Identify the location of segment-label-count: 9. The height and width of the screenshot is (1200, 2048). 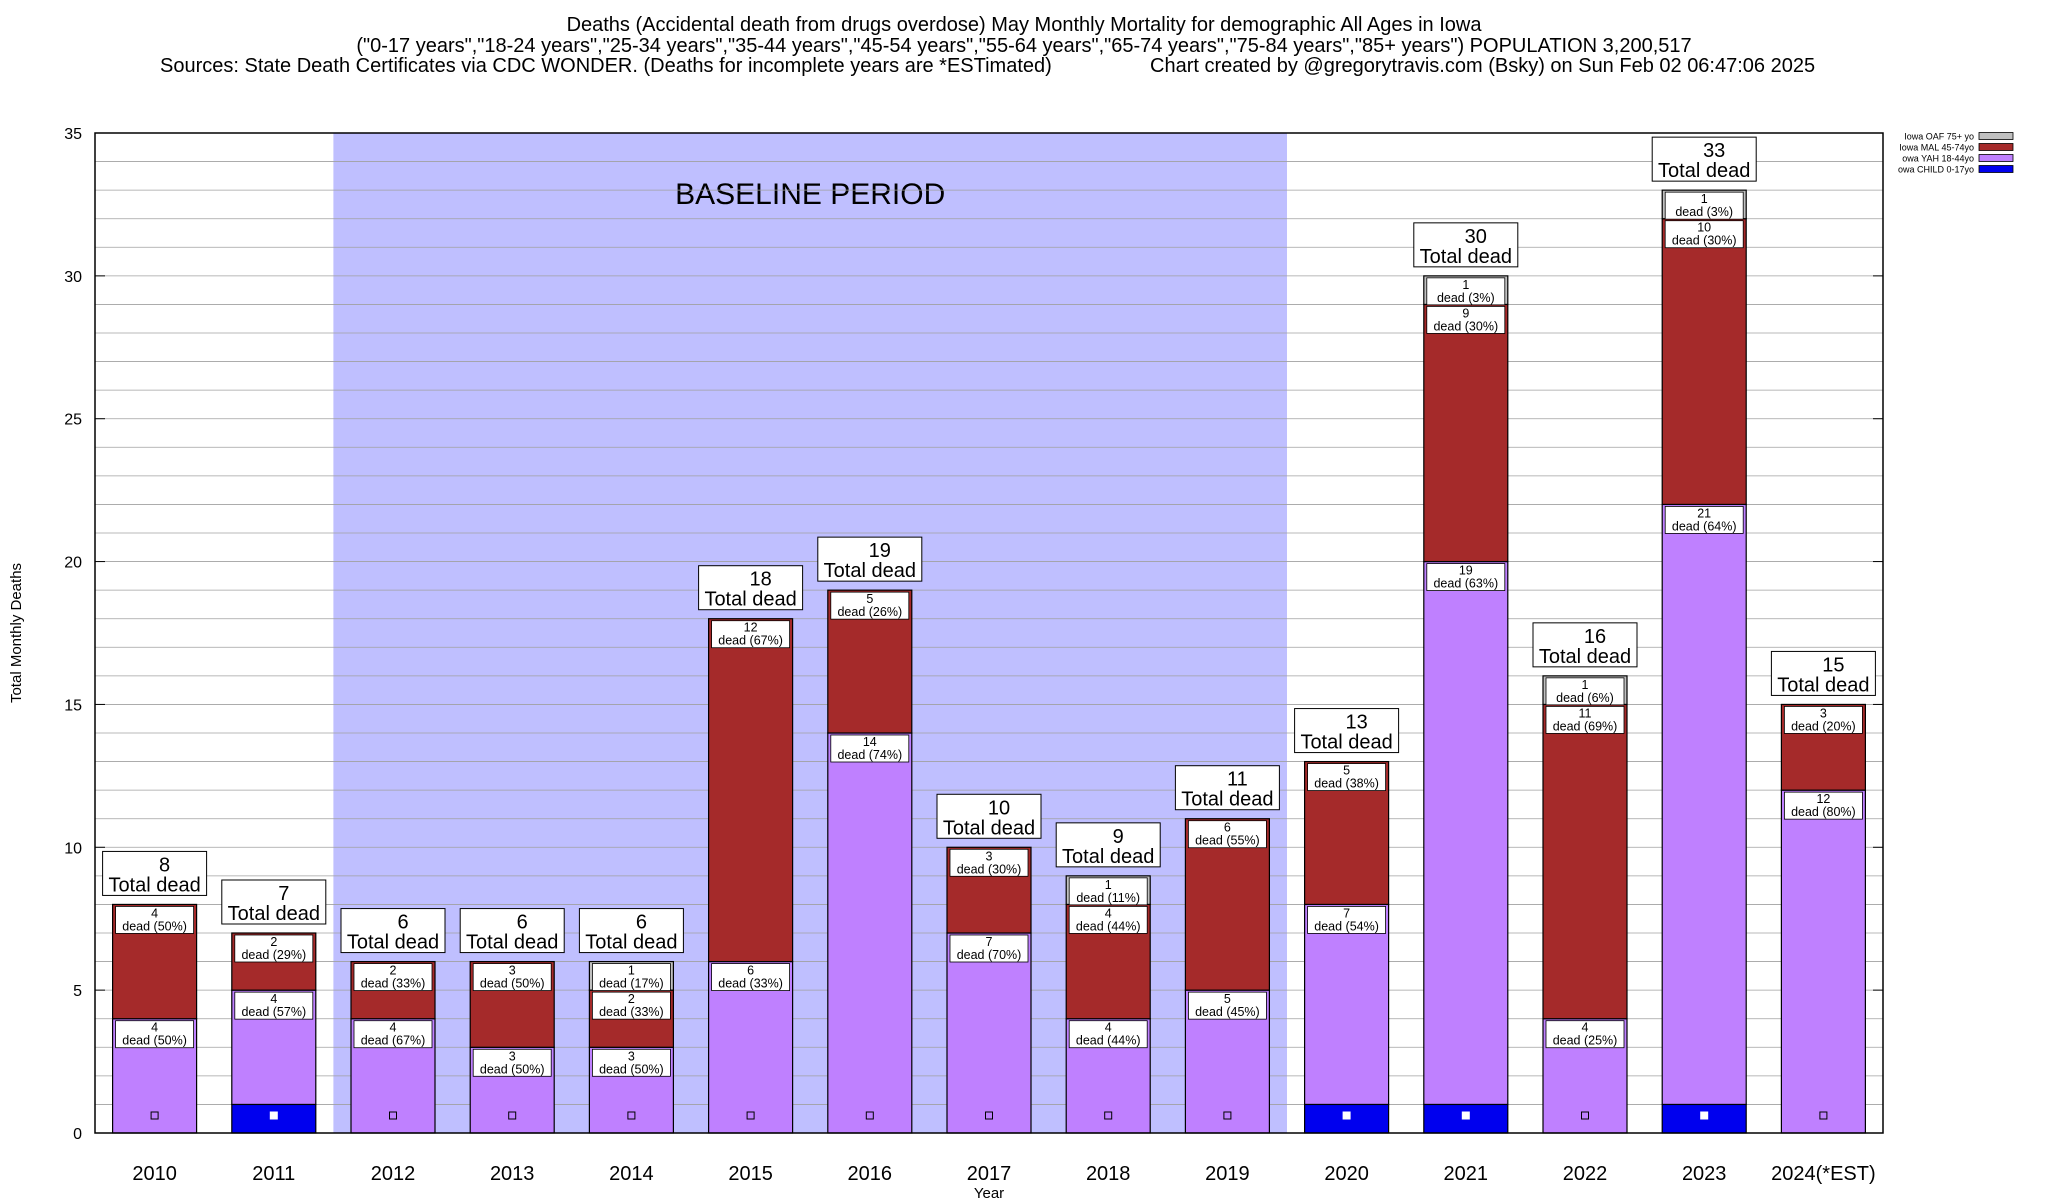
(1465, 313).